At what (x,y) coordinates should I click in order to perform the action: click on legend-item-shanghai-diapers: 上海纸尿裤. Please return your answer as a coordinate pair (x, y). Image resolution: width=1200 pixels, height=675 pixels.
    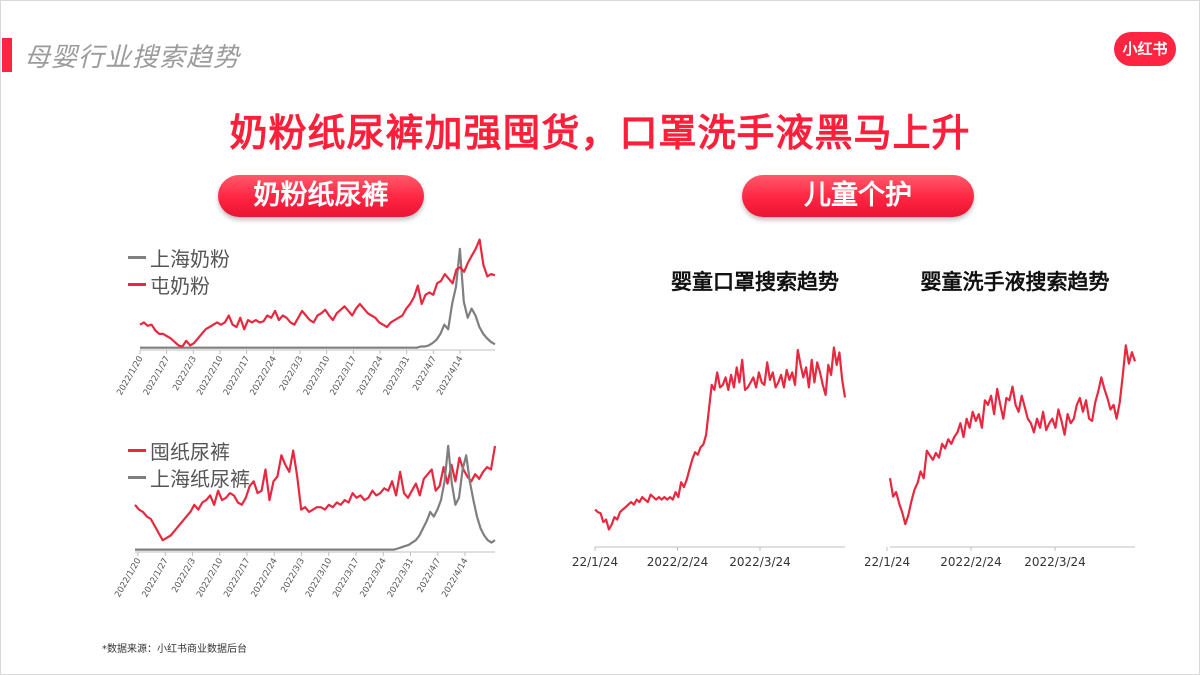
    Looking at the image, I should click on (189, 477).